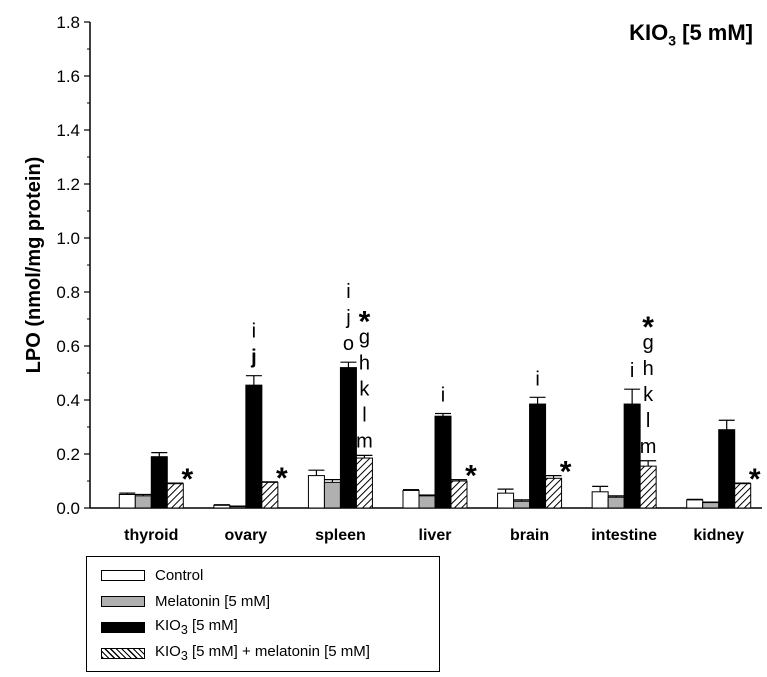 This screenshot has height=677, width=767. What do you see at coordinates (179, 575) in the screenshot?
I see `legend-label: Control` at bounding box center [179, 575].